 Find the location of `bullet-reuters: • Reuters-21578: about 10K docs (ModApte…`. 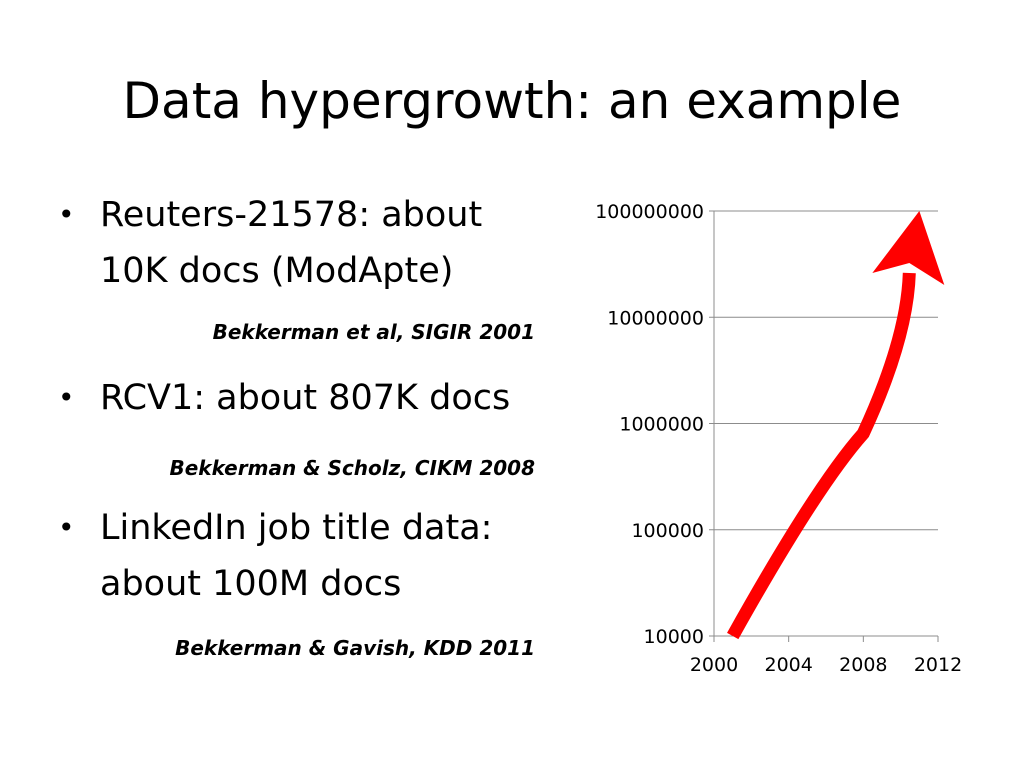

bullet-reuters: • Reuters-21578: about 10K docs (ModApte… is located at coordinates (308, 243).